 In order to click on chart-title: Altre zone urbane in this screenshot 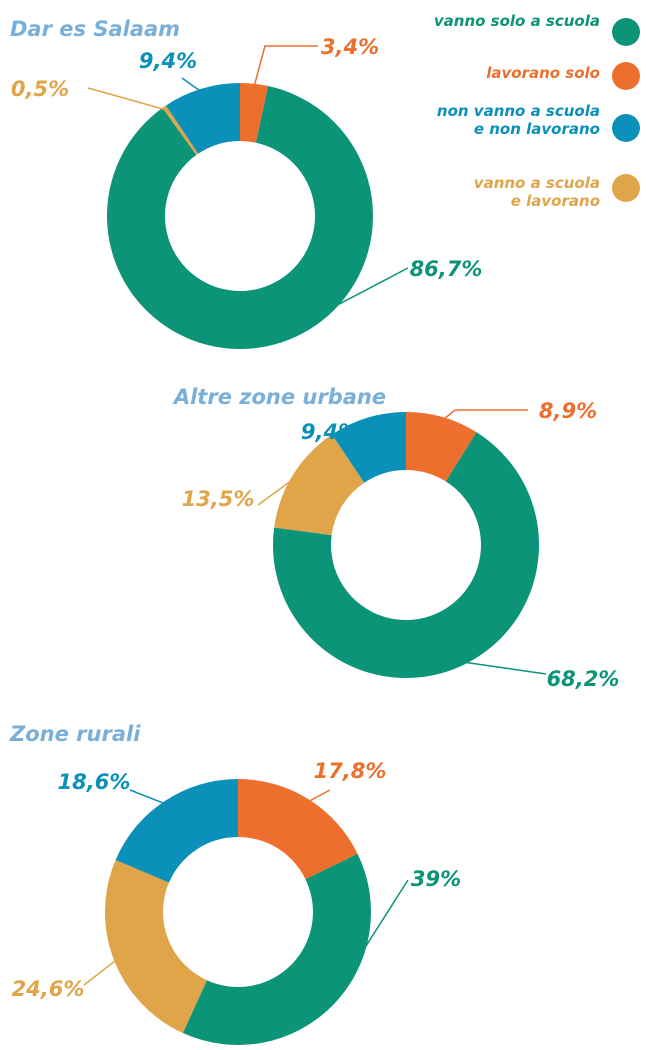, I will do `click(279, 397)`.